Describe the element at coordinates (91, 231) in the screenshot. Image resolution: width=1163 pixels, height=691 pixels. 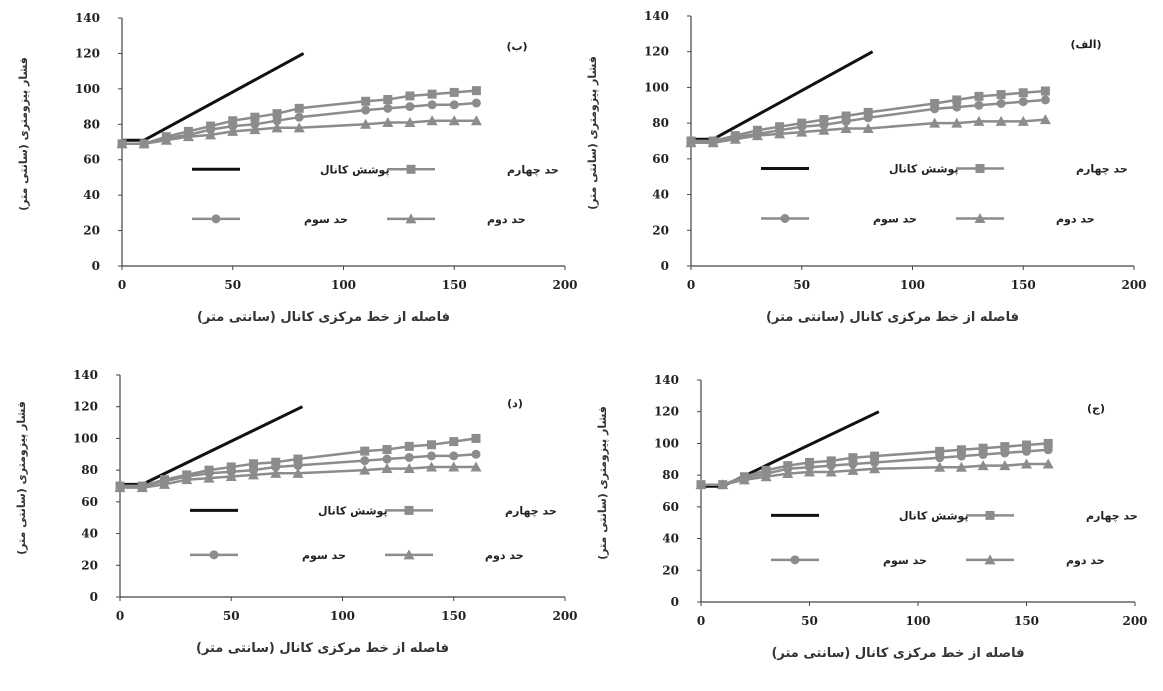
I see `y-tick-label: 20` at that location.